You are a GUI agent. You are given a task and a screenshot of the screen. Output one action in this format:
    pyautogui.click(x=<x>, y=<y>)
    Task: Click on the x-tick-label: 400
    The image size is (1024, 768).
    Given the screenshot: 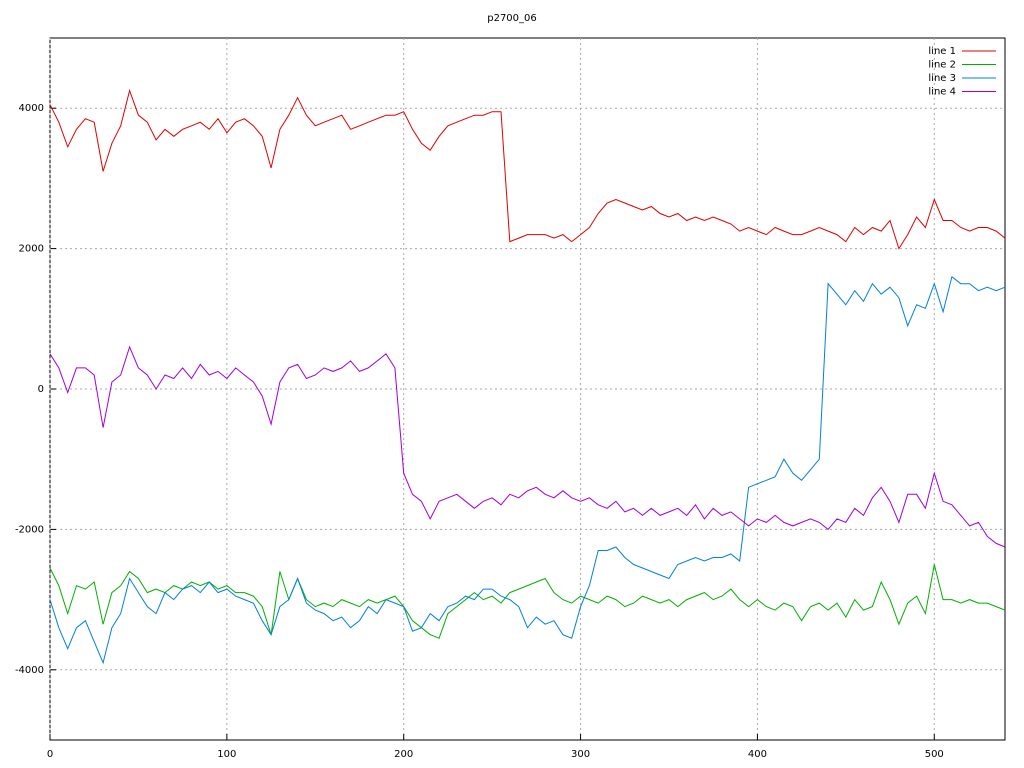 What is the action you would take?
    pyautogui.click(x=757, y=754)
    